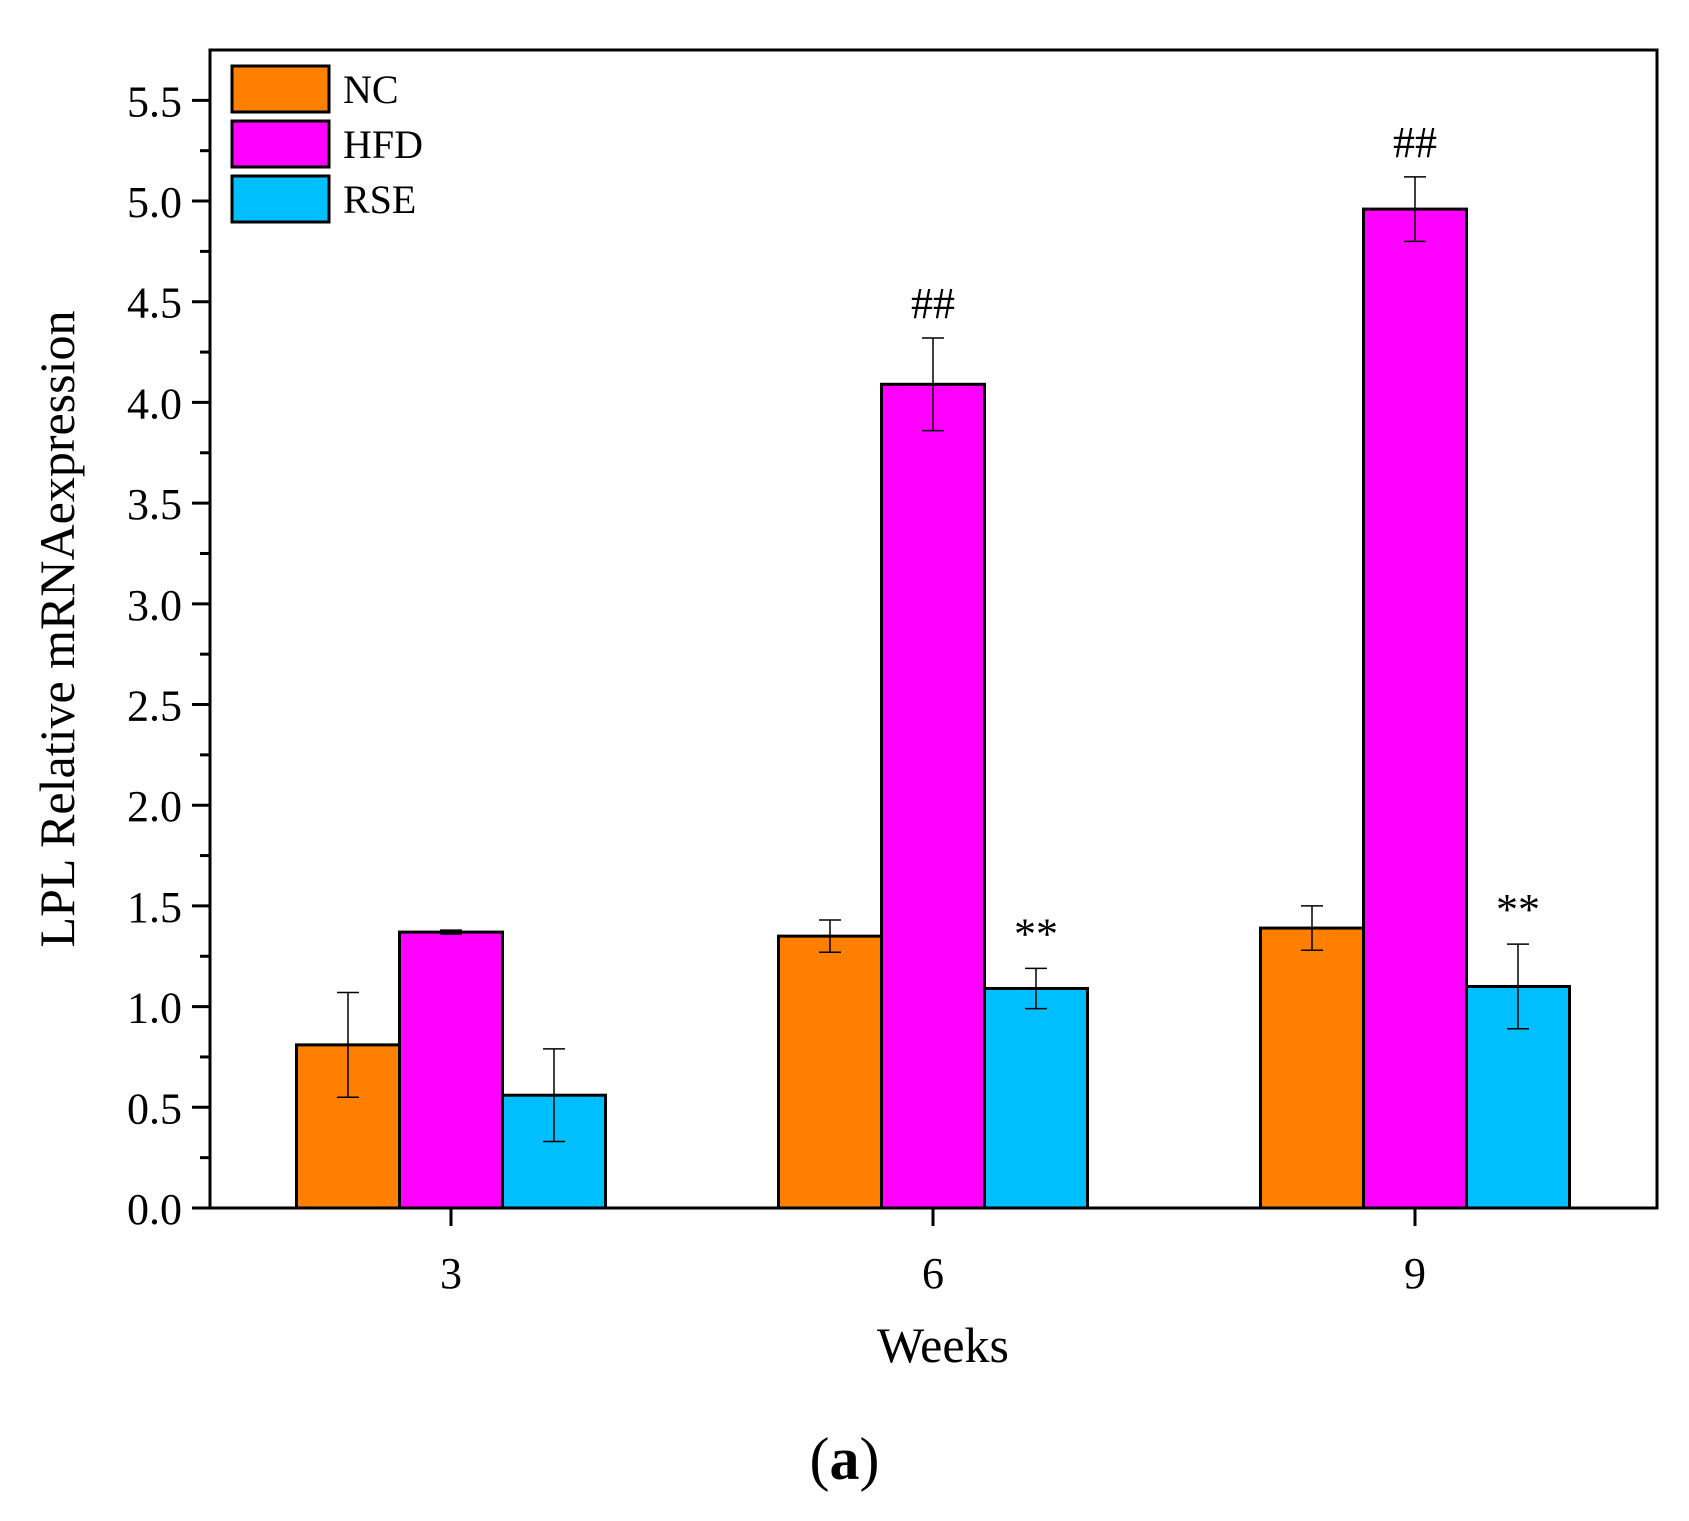 Image resolution: width=1689 pixels, height=1521 pixels. I want to click on y-tick-label: 1.5, so click(154, 907).